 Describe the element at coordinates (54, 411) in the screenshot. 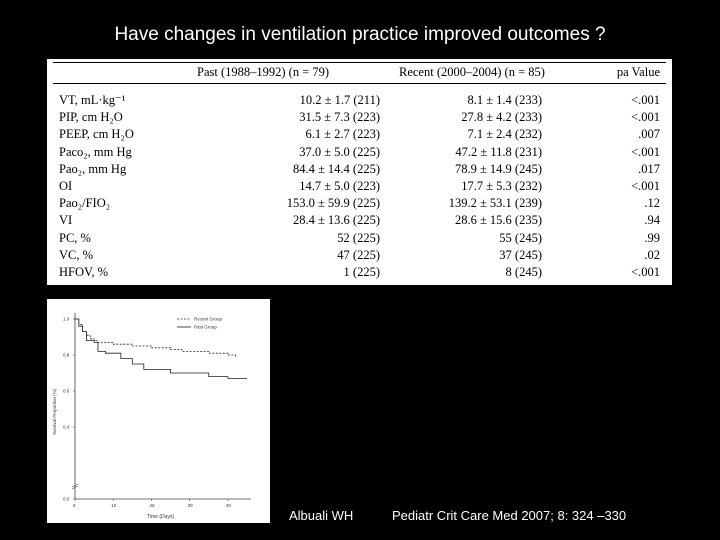

I see `y-axis-label: Survival Proportion (%)` at that location.